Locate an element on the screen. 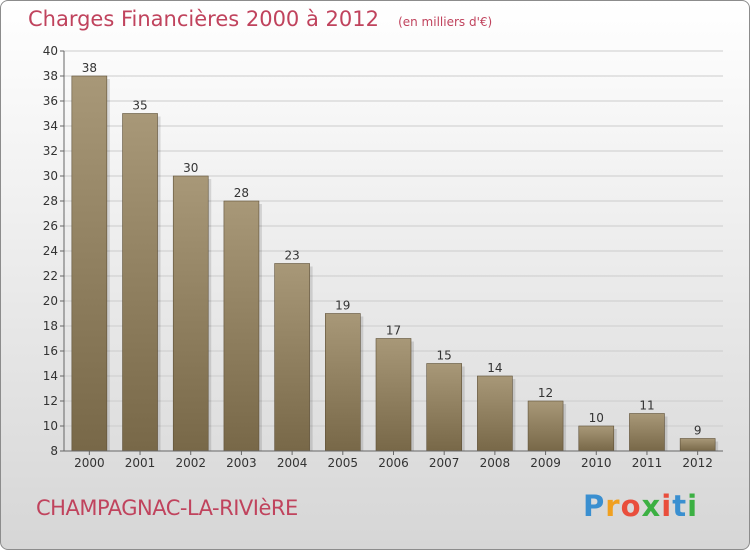 The image size is (750, 550). x-tick-label-2003: 2003 is located at coordinates (241, 463).